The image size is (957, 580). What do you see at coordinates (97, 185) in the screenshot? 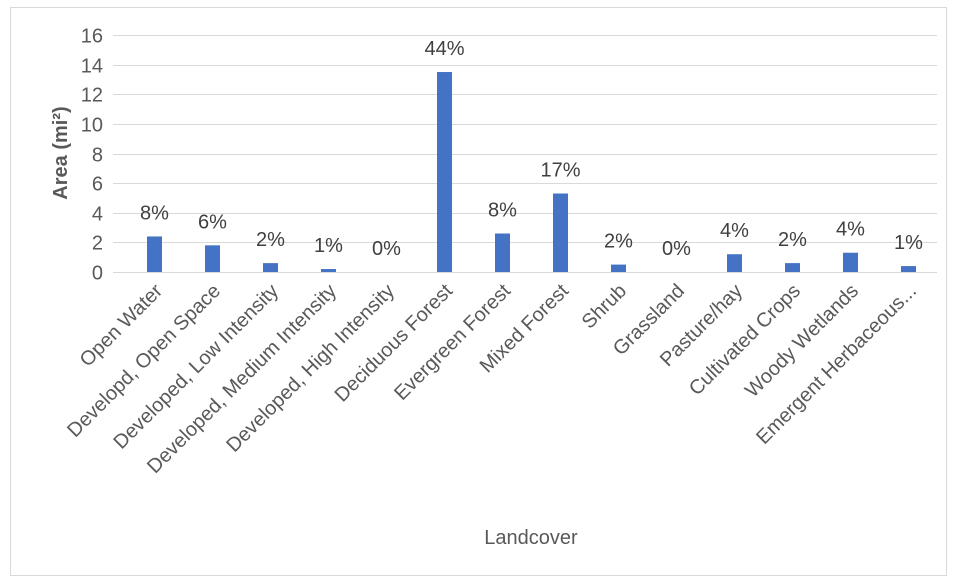
I see `y-tick-label: 6` at bounding box center [97, 185].